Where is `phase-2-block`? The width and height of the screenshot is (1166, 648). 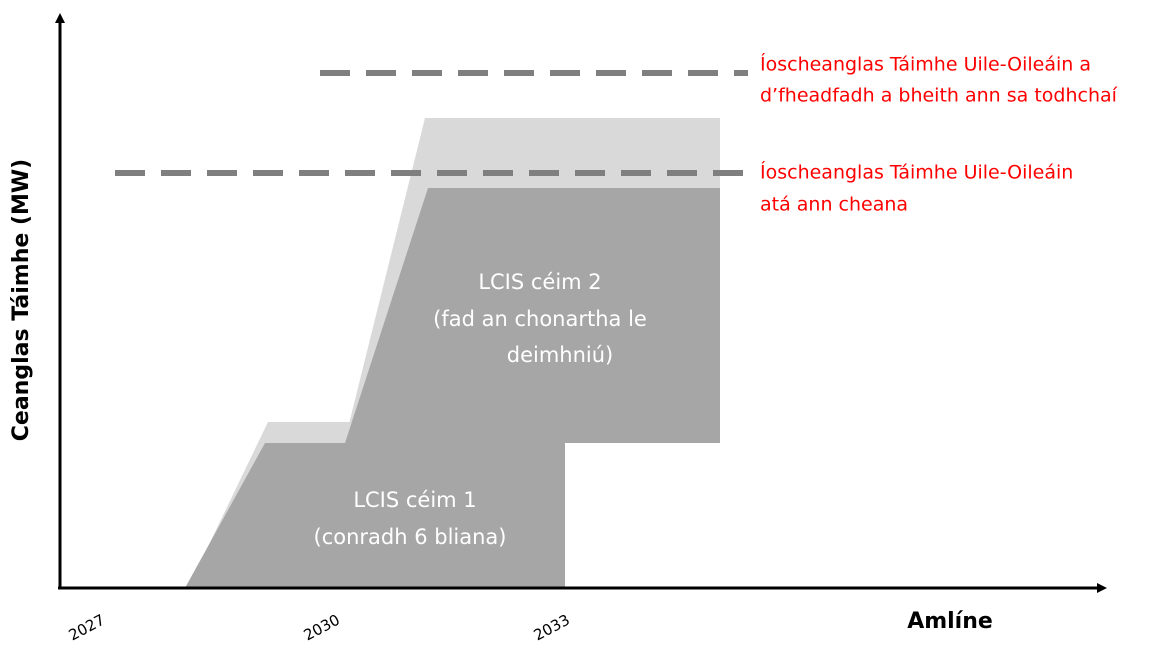
phase-2-block is located at coordinates (532, 315).